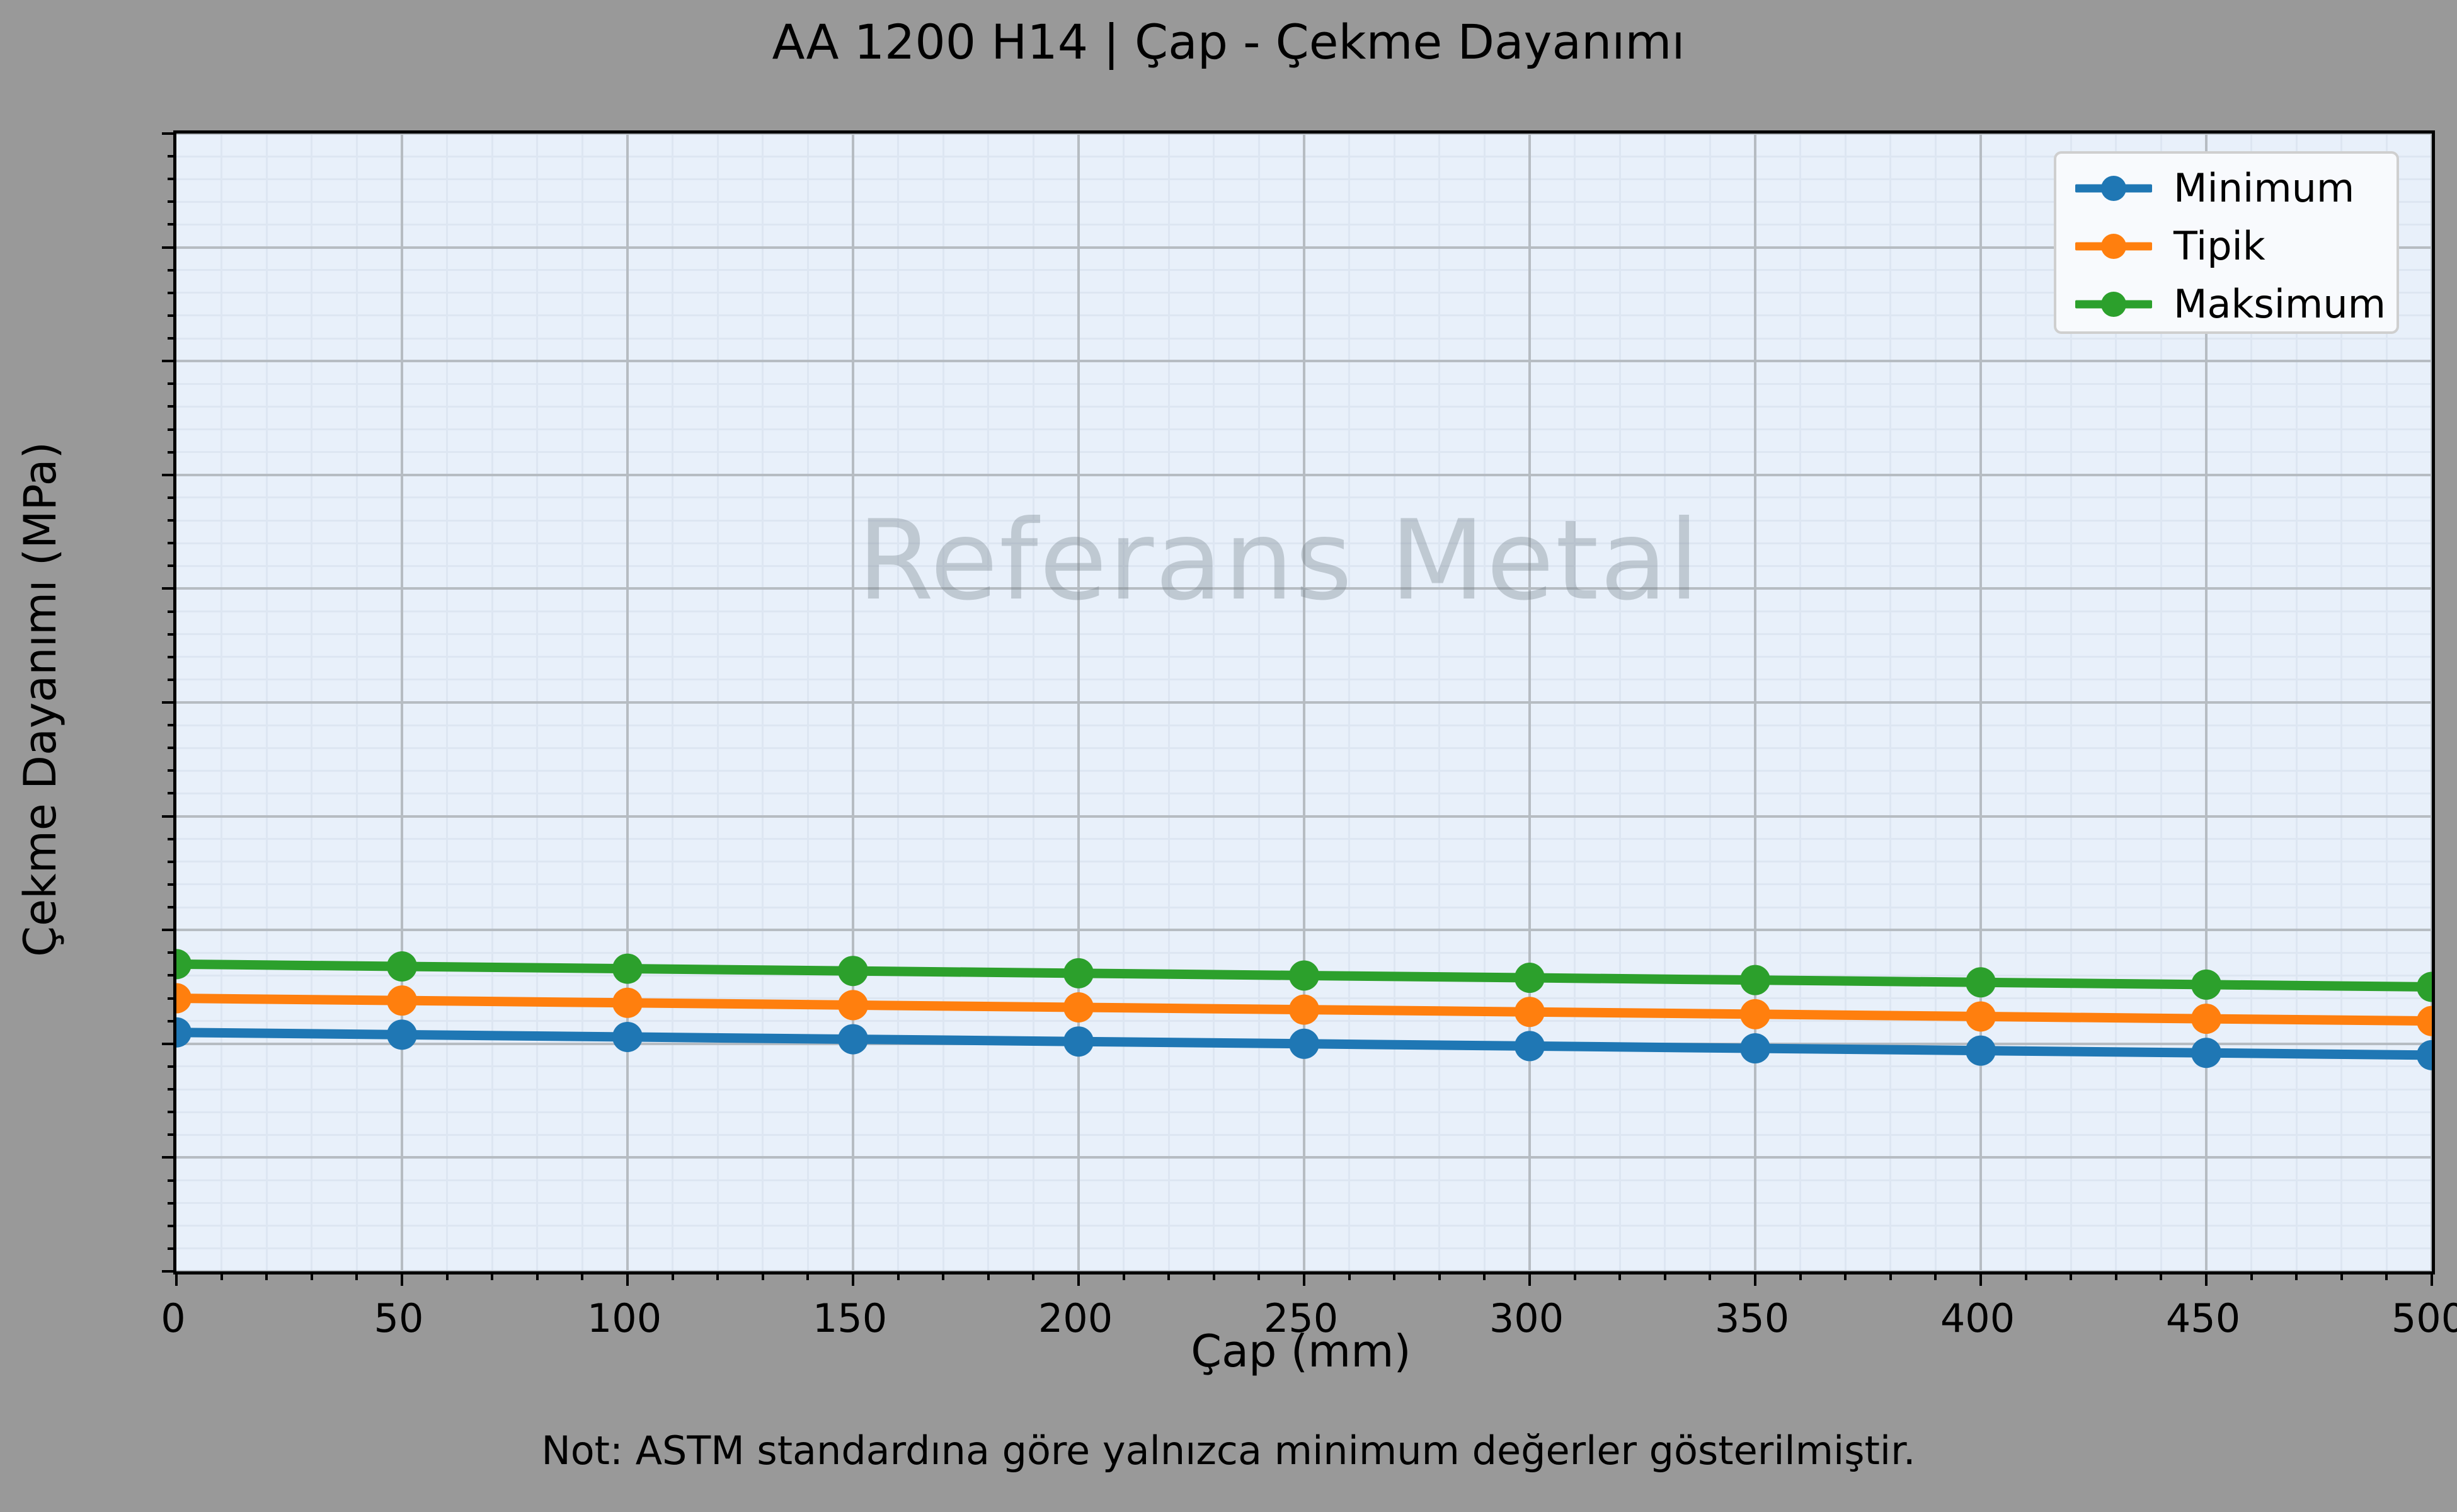  I want to click on x-tick-label: 200, so click(1075, 1318).